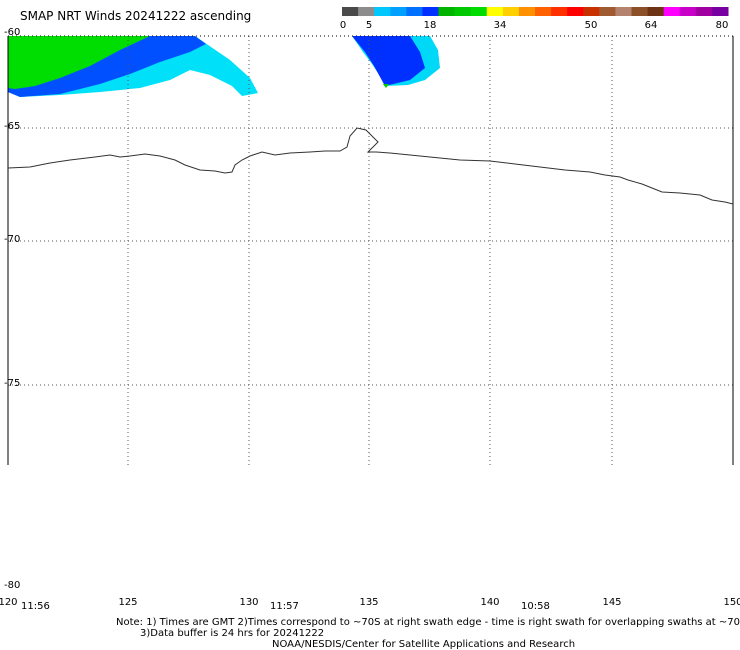 The image size is (740, 650). Describe the element at coordinates (731, 602) in the screenshot. I see `lon-label: 150` at that location.